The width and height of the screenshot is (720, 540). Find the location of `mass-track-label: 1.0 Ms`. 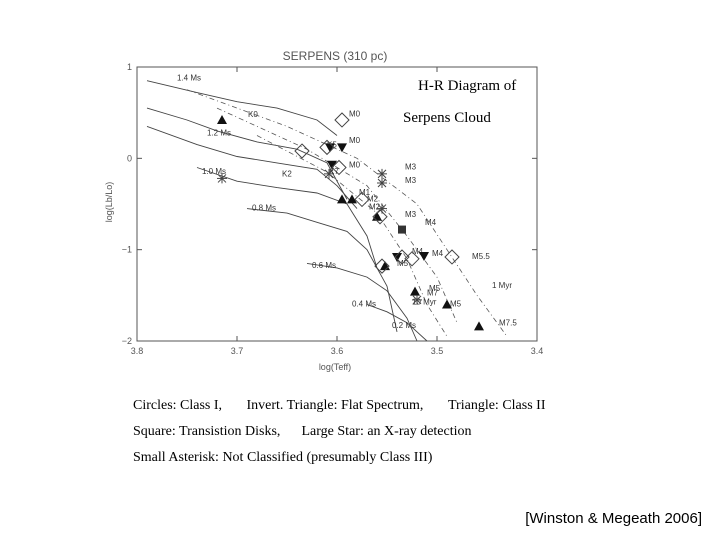

mass-track-label: 1.0 Ms is located at coordinates (214, 171).